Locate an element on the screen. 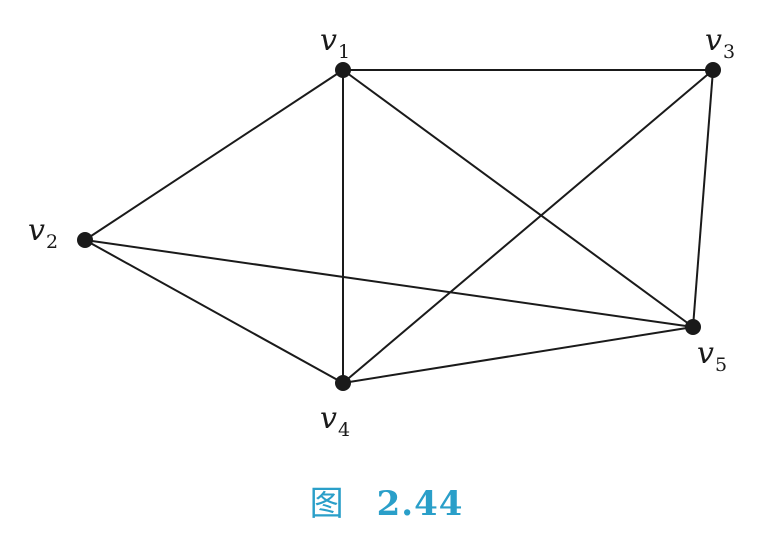  vertex-label-subscript: 5 is located at coordinates (721, 365).